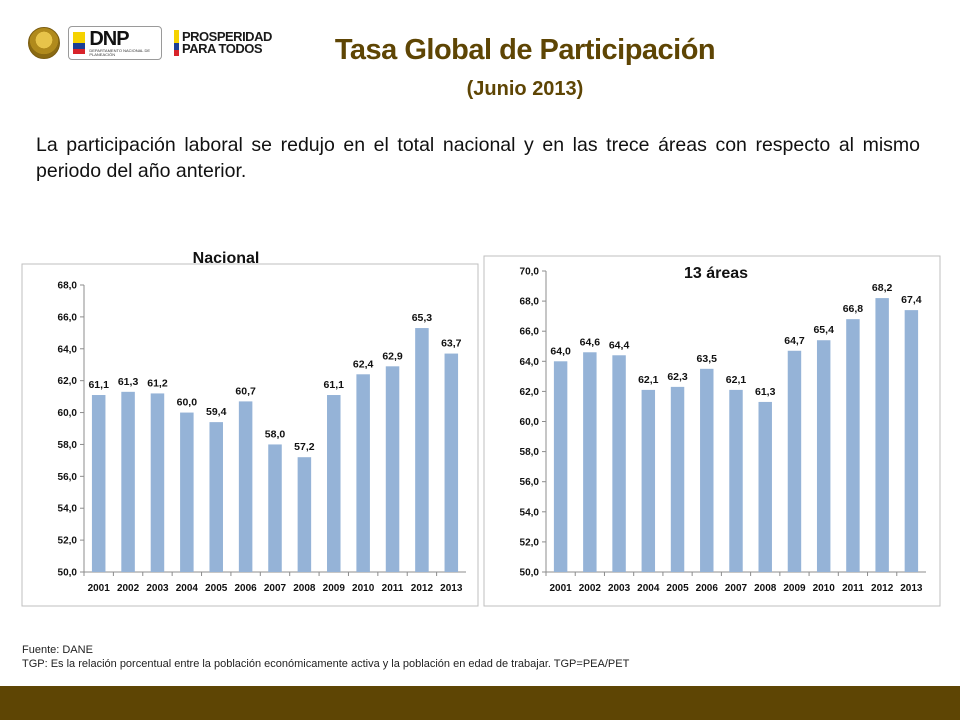 This screenshot has height=720, width=960. What do you see at coordinates (707, 588) in the screenshot?
I see `x-tick-label-13-areas-2006: 2006` at bounding box center [707, 588].